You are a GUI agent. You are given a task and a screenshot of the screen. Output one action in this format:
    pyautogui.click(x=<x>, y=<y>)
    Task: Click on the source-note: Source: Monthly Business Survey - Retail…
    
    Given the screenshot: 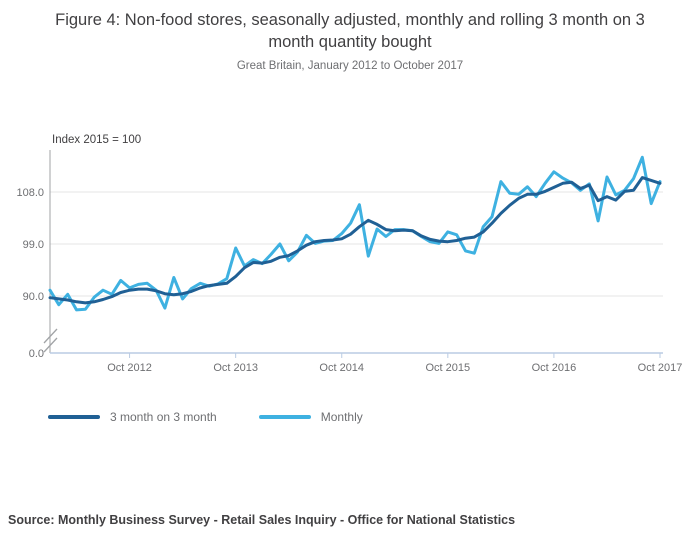 What is the action you would take?
    pyautogui.click(x=262, y=520)
    